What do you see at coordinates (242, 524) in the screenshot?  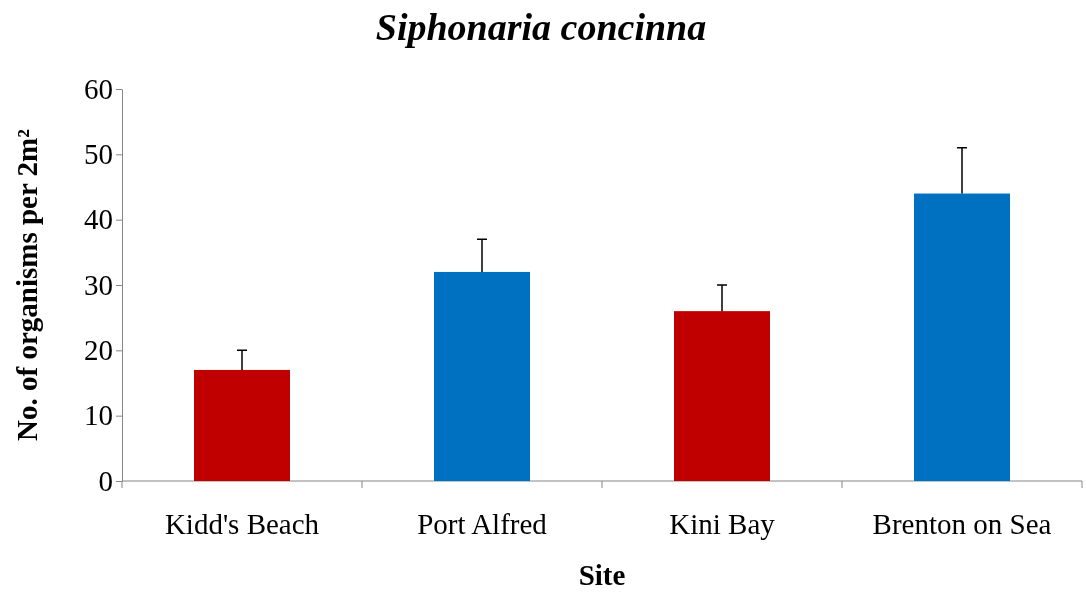 I see `x-tick-label: Kidd's Beach` at bounding box center [242, 524].